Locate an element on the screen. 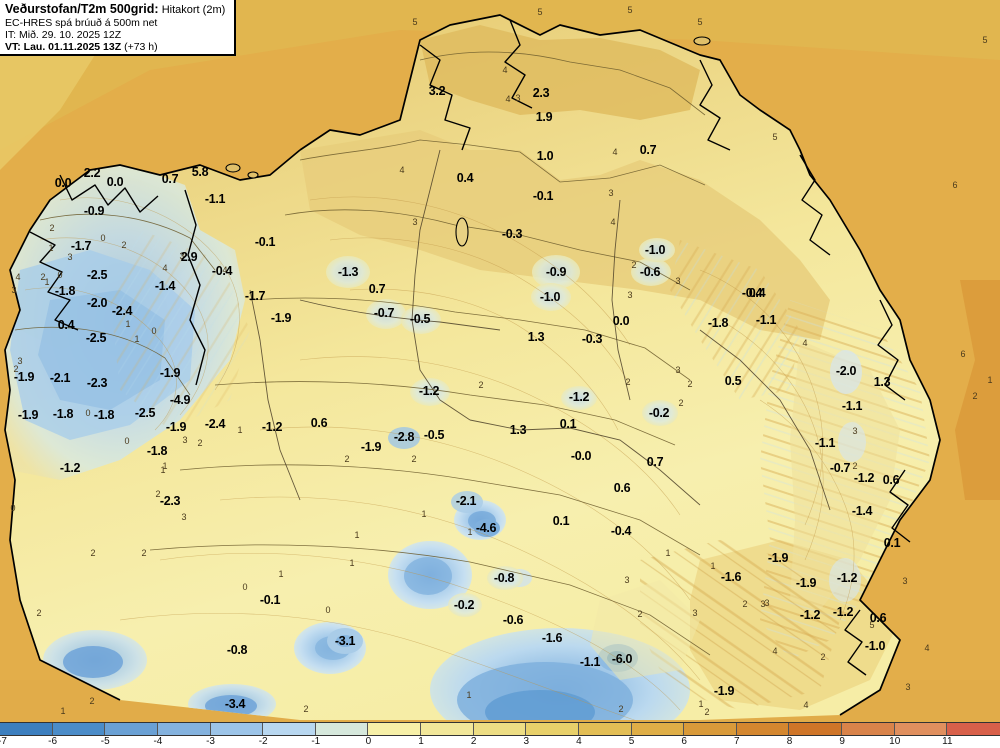 This screenshot has height=748, width=1000. station-temperature-label: -1.0 is located at coordinates (875, 646).